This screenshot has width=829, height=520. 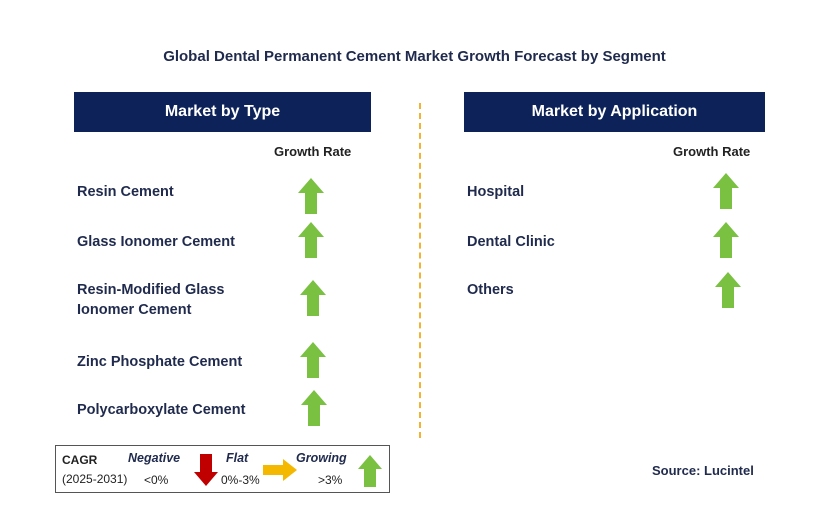 I want to click on type-item-resin-cement: Resin Cement, so click(x=125, y=192).